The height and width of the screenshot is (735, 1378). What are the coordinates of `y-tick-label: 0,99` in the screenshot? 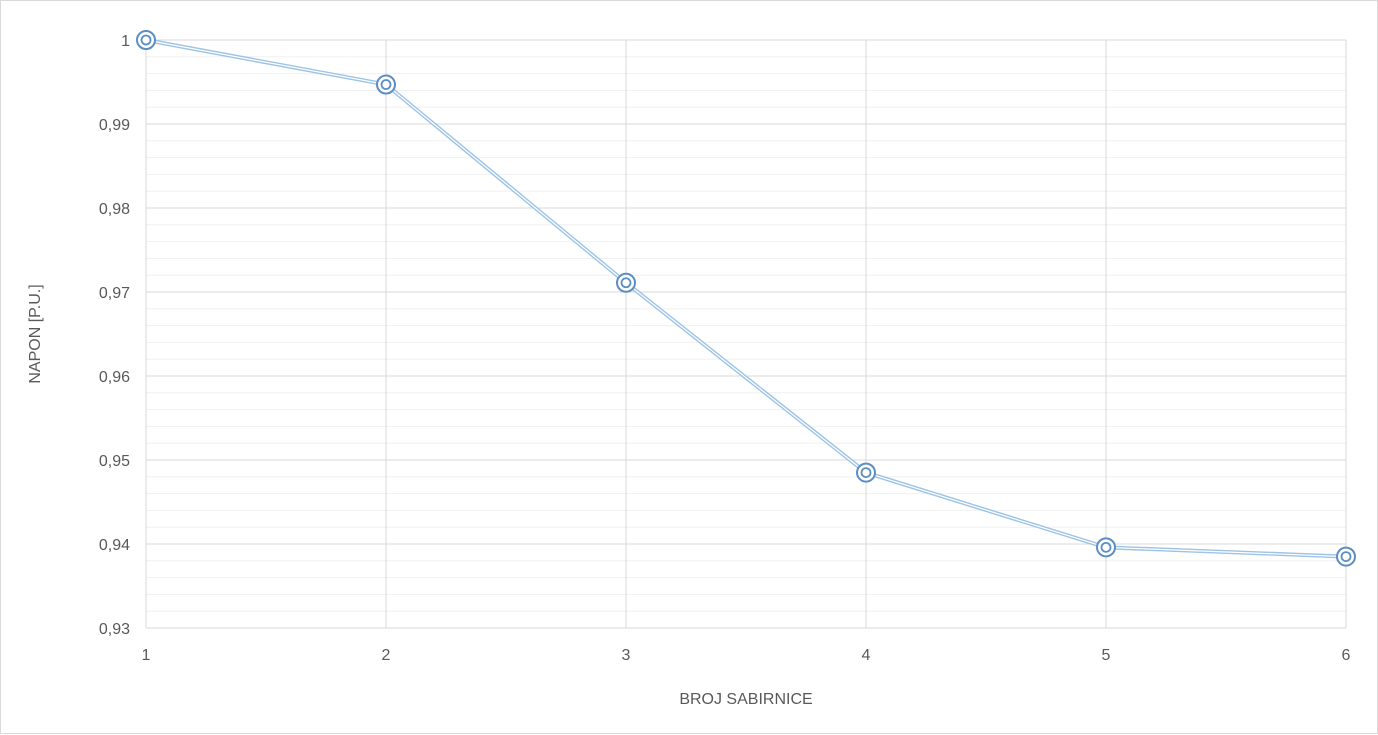 It's located at (114, 125).